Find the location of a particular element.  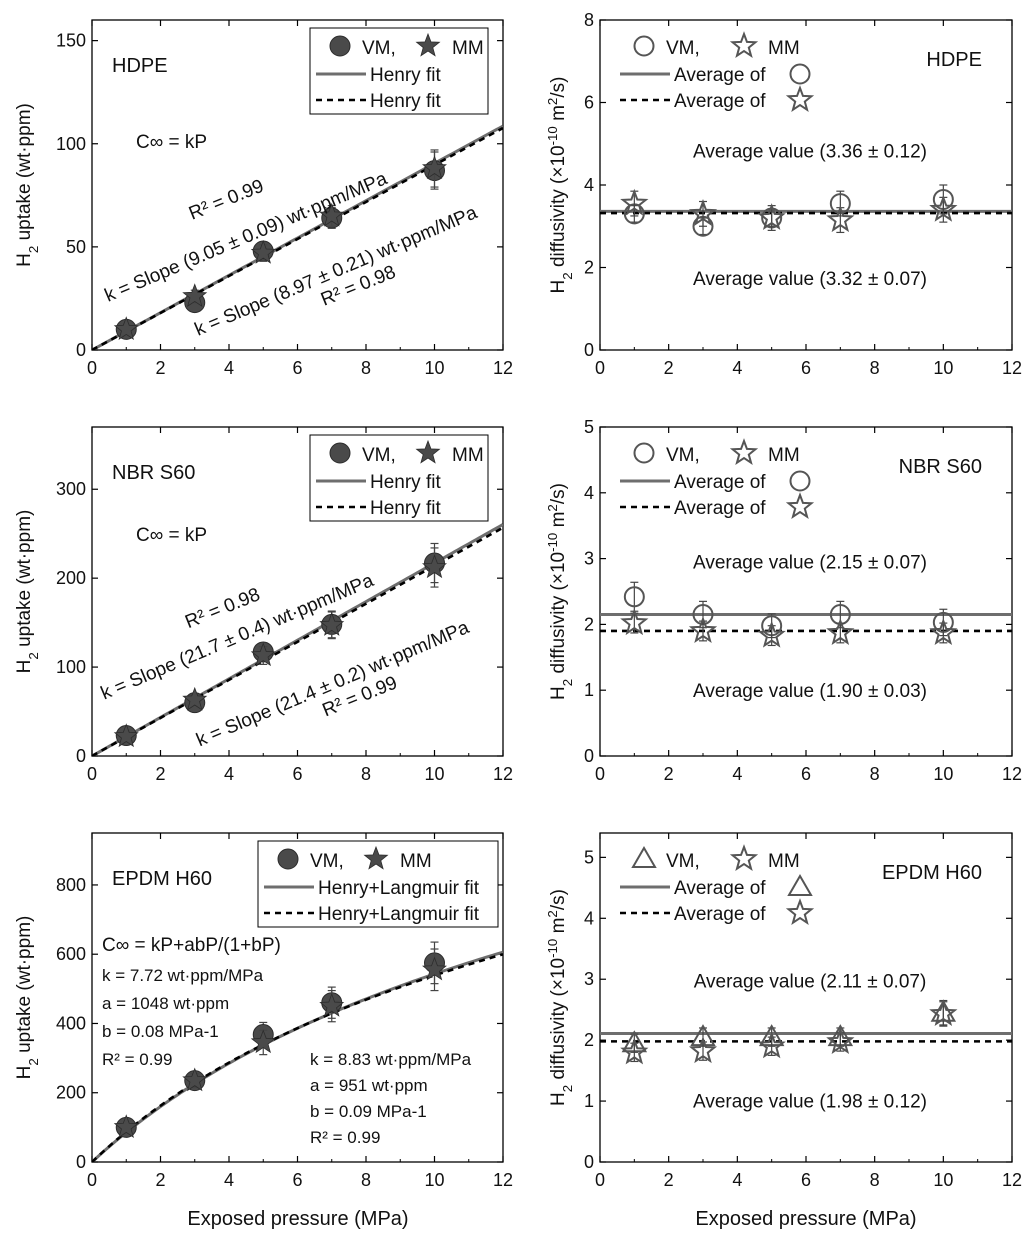

fit1-k: k = 7.72 wt·ppm/MPa is located at coordinates (183, 975).